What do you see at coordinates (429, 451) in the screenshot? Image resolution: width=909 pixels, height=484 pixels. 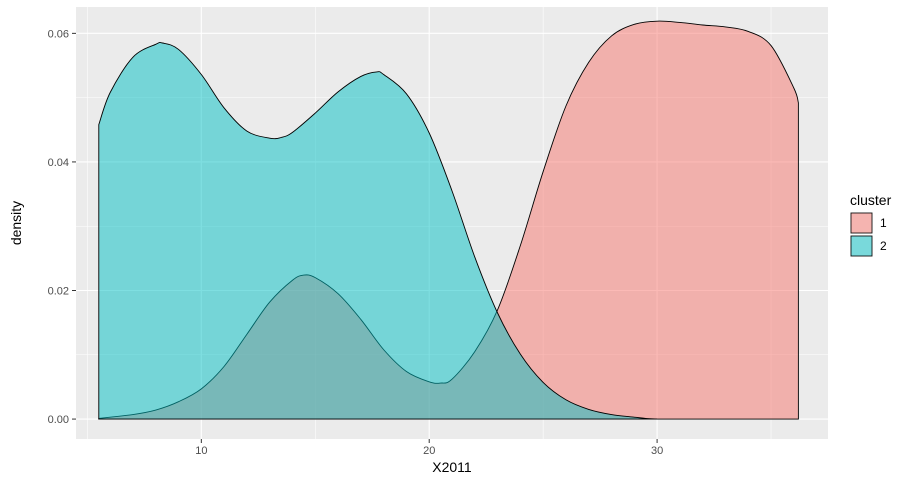 I see `x-tick-label: 20` at bounding box center [429, 451].